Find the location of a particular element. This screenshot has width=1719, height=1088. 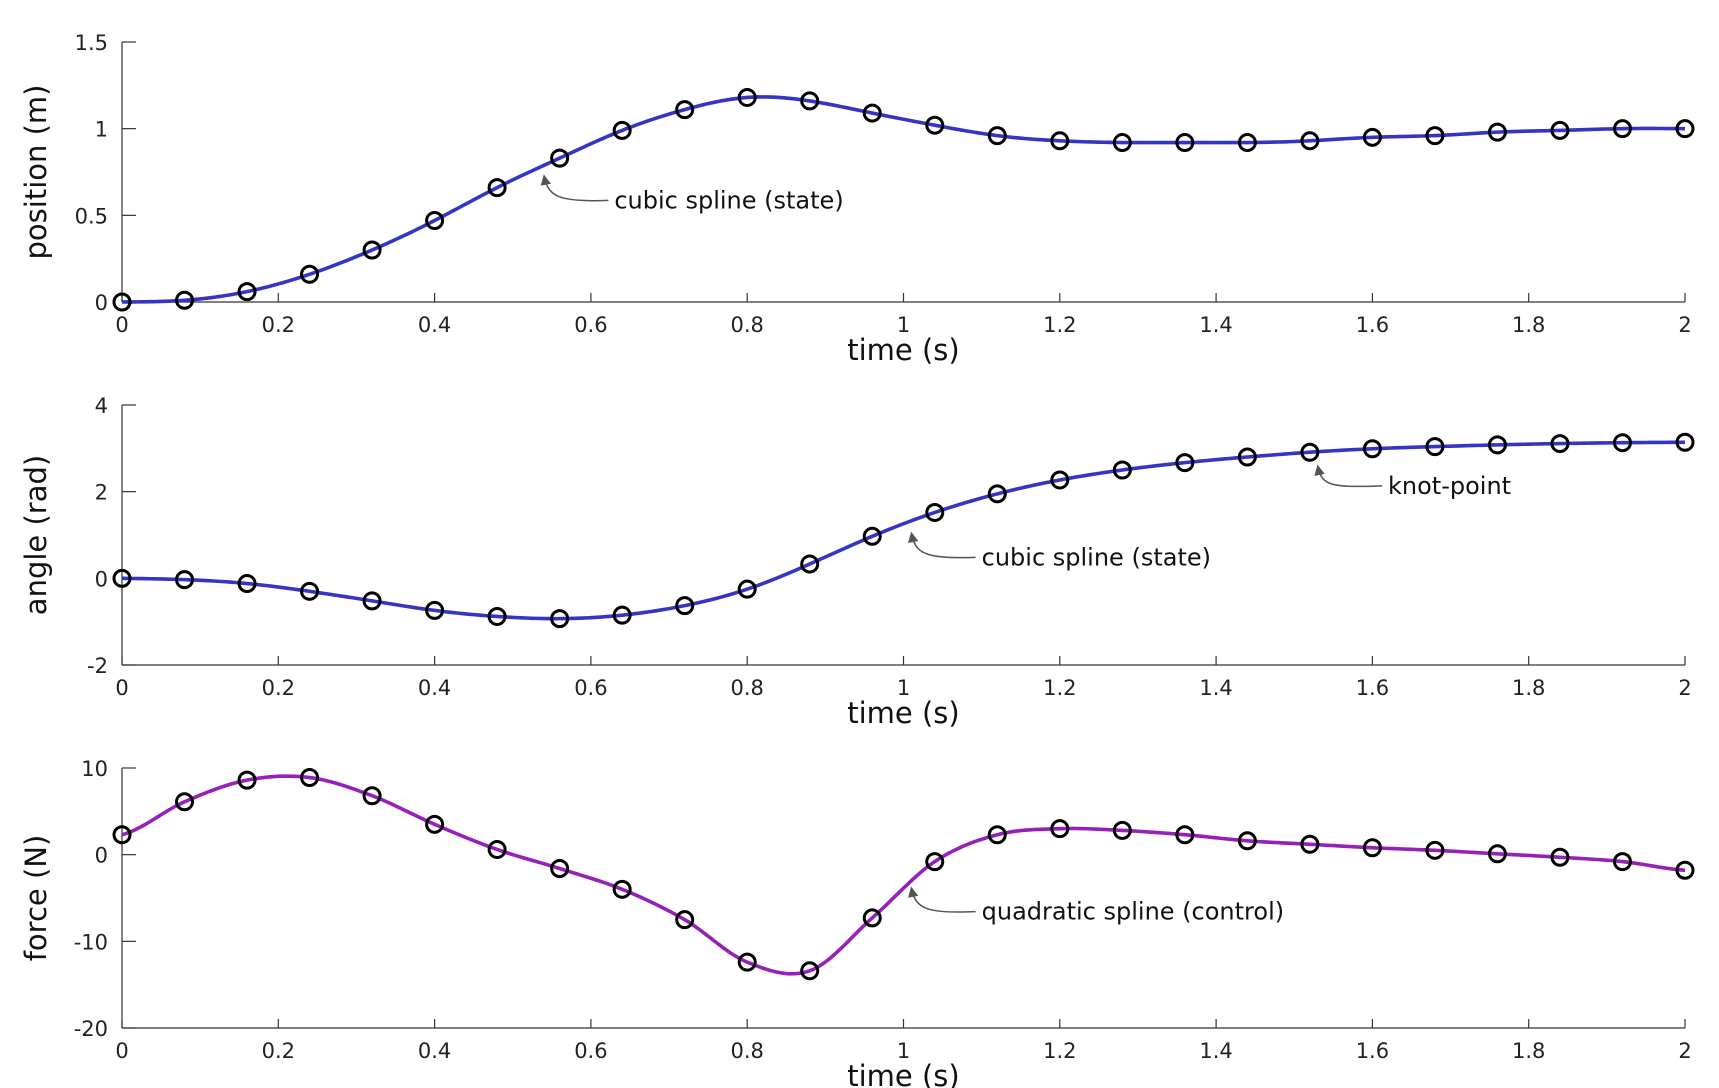

y-axis-label: position (m) is located at coordinates (36, 172).